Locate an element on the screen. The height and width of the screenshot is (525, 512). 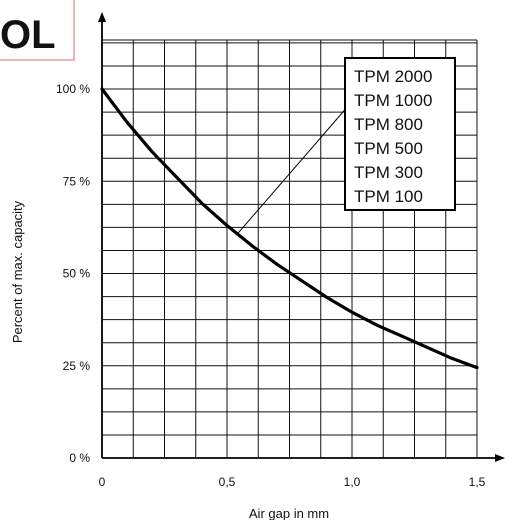
watermark-logo: OL is located at coordinates (37, 30).